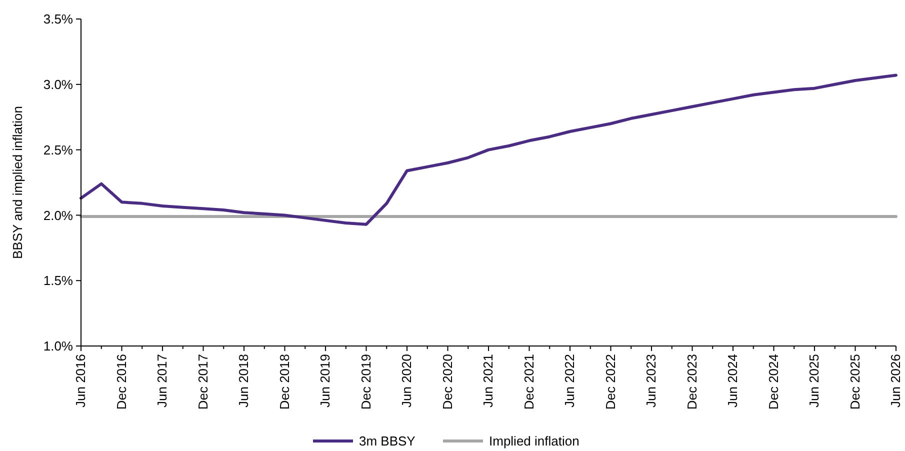 The width and height of the screenshot is (905, 451). What do you see at coordinates (58, 150) in the screenshot?
I see `y-tick-label: 2.5%` at bounding box center [58, 150].